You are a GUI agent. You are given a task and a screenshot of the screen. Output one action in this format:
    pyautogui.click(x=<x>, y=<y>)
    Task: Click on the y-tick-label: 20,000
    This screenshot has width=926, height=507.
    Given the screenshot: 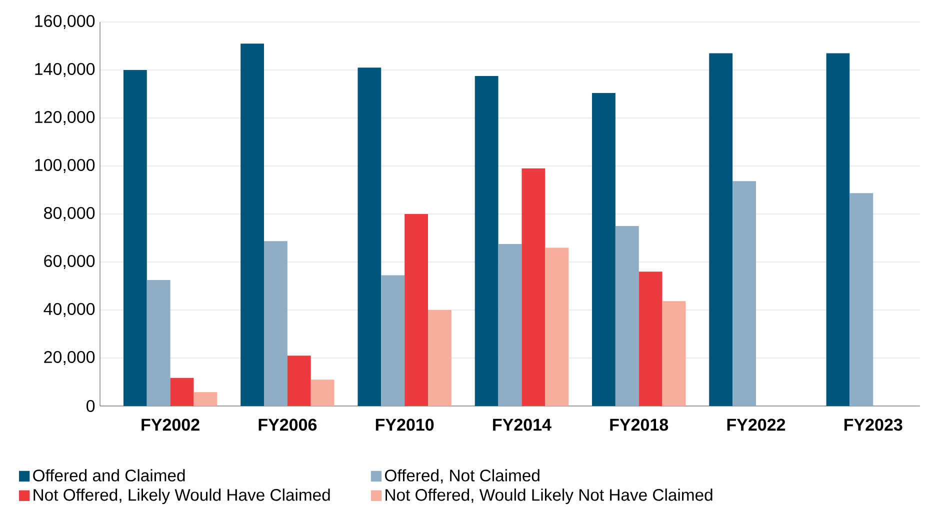 What is the action you would take?
    pyautogui.click(x=69, y=358)
    